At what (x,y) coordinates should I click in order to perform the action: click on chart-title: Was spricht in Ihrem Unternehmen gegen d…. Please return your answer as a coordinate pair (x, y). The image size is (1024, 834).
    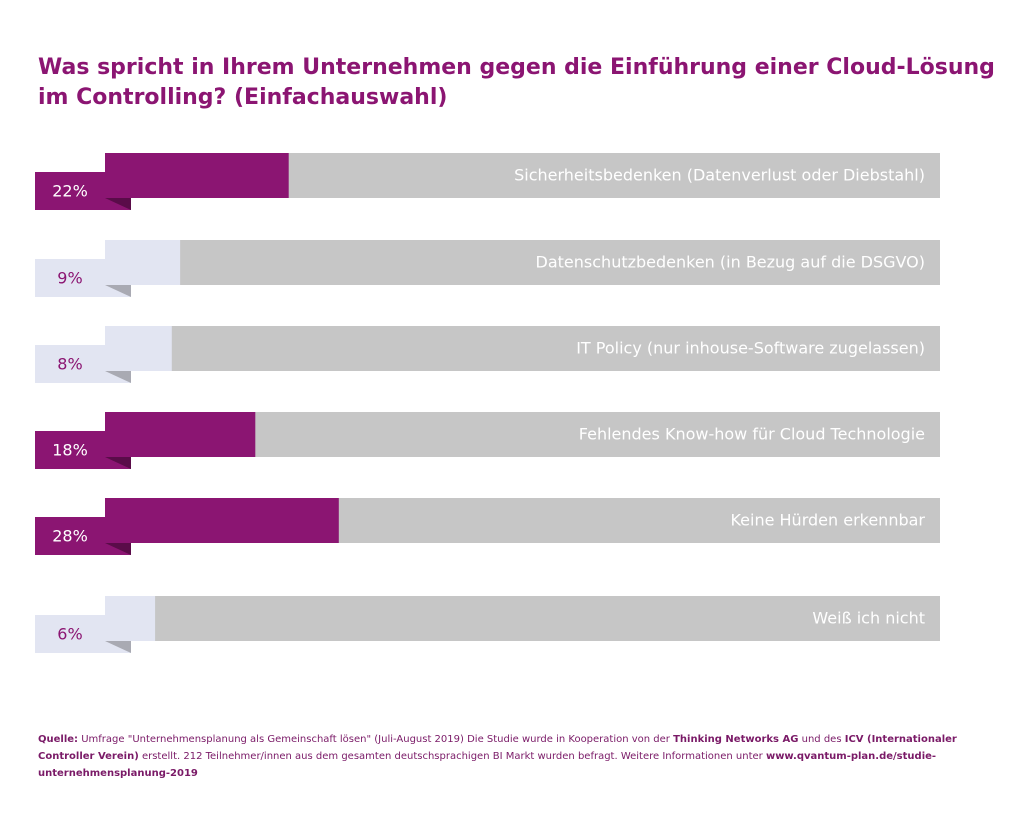
    Looking at the image, I should click on (516, 83).